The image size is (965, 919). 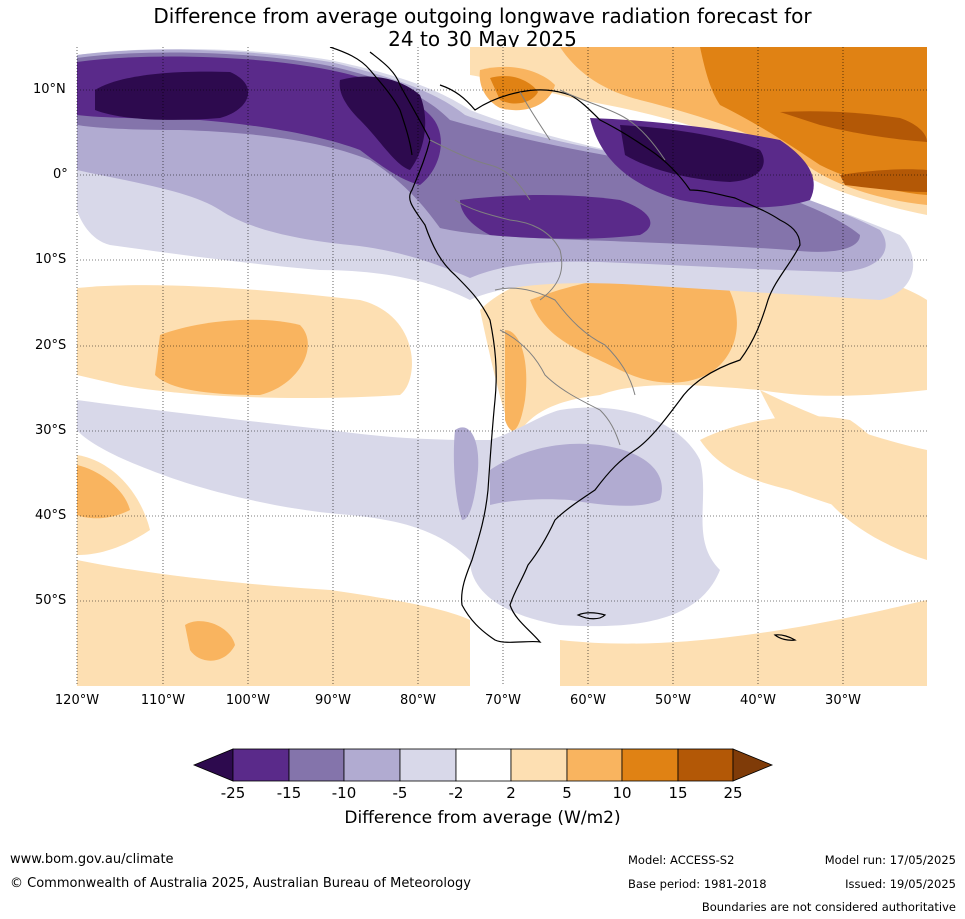 I want to click on base-period: Base period: 1981-2018, so click(x=697, y=884).